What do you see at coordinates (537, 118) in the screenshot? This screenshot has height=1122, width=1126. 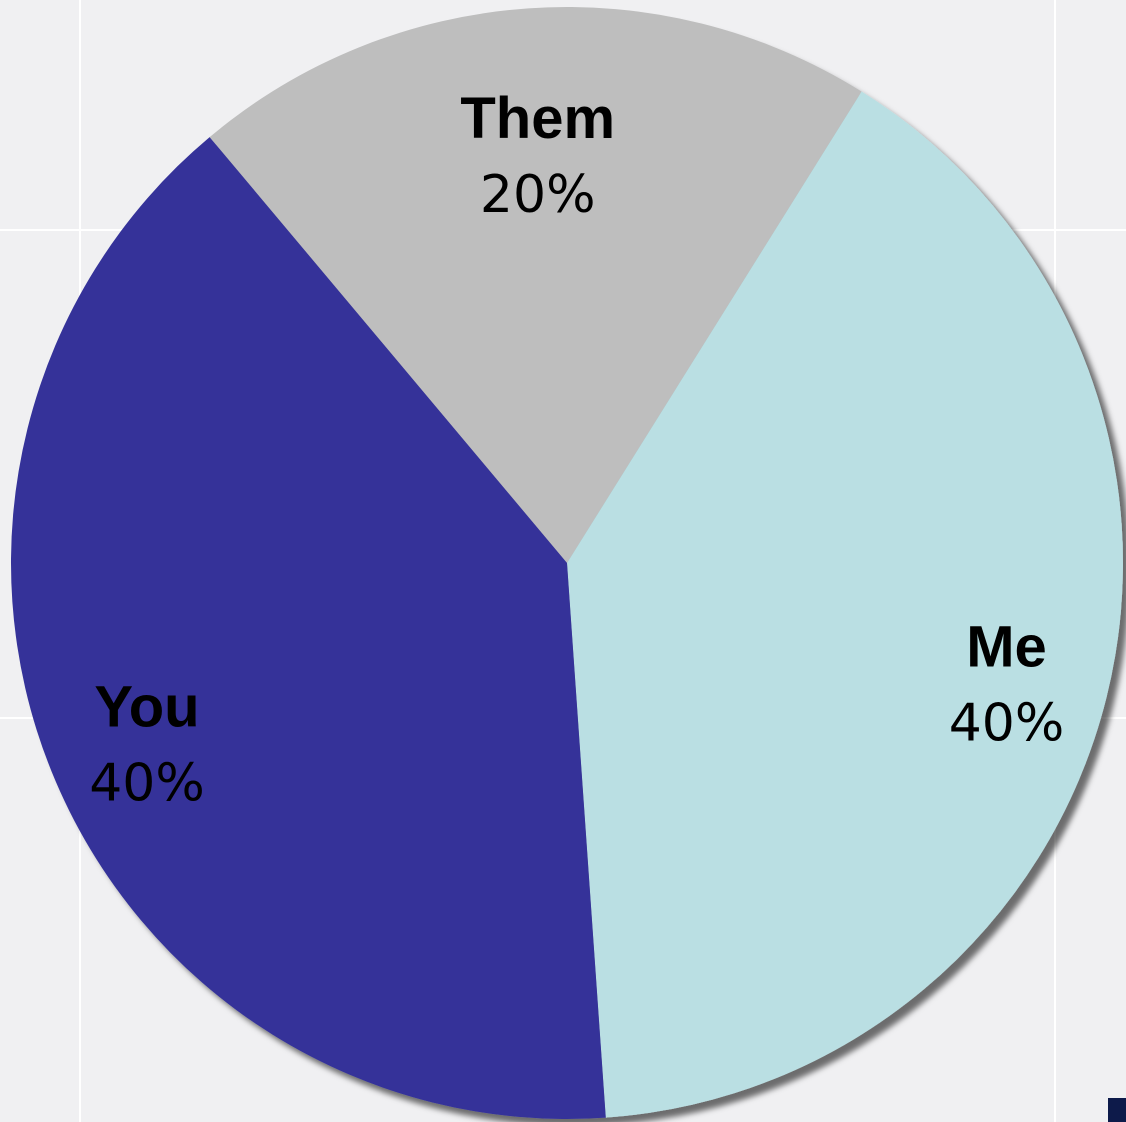 I see `slice-label-them: Them` at bounding box center [537, 118].